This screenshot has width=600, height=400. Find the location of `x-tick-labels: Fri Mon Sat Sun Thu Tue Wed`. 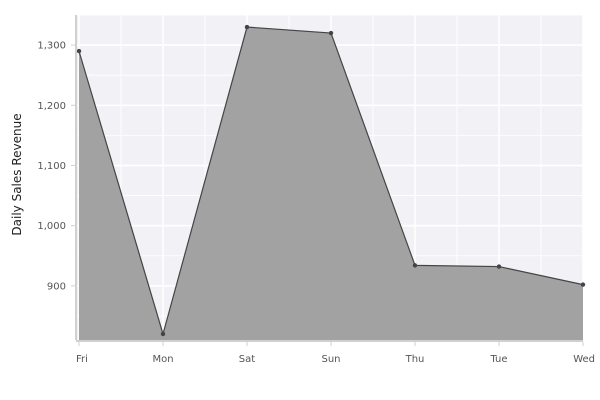

x-tick-labels: Fri Mon Sat Sun Thu Tue Wed is located at coordinates (335, 353).